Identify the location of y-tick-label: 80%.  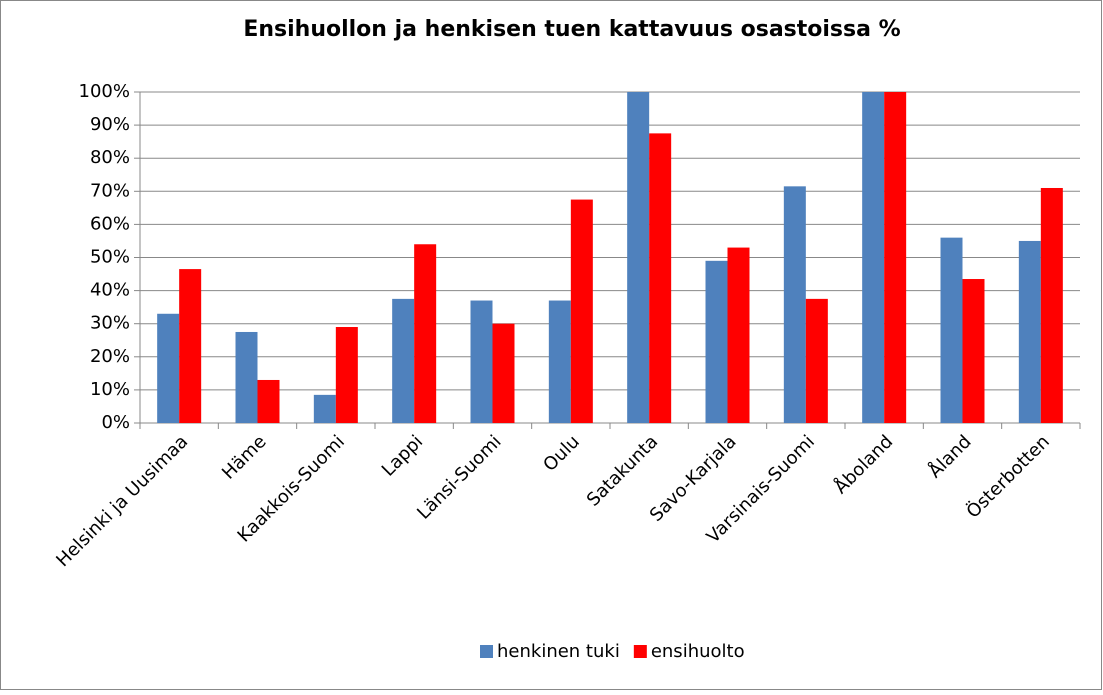
(110, 157).